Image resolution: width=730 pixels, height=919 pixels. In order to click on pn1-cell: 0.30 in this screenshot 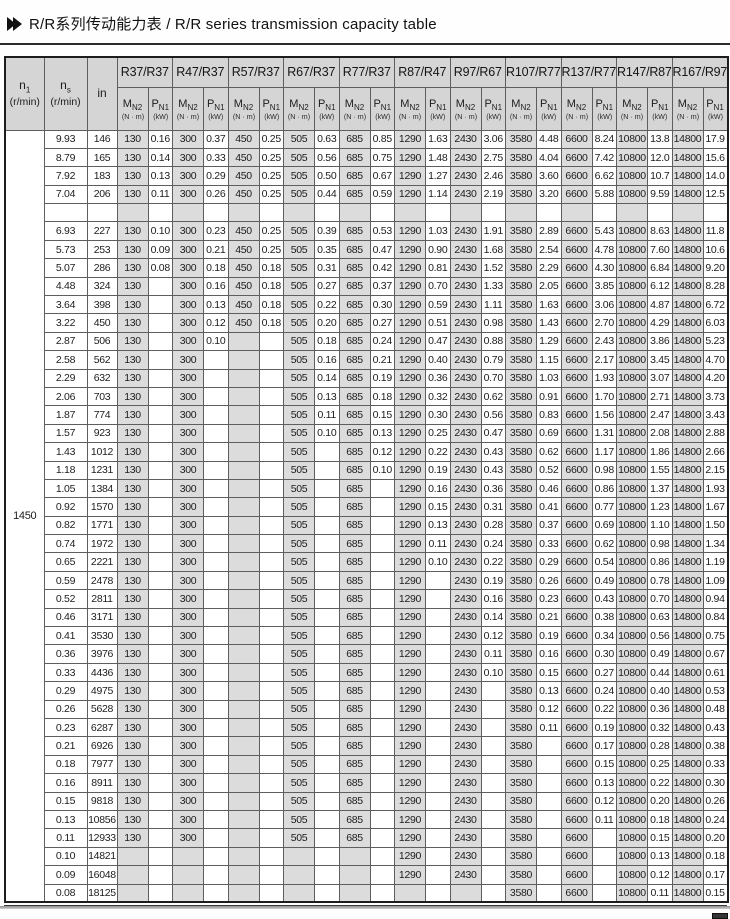, I will do `click(604, 654)`.